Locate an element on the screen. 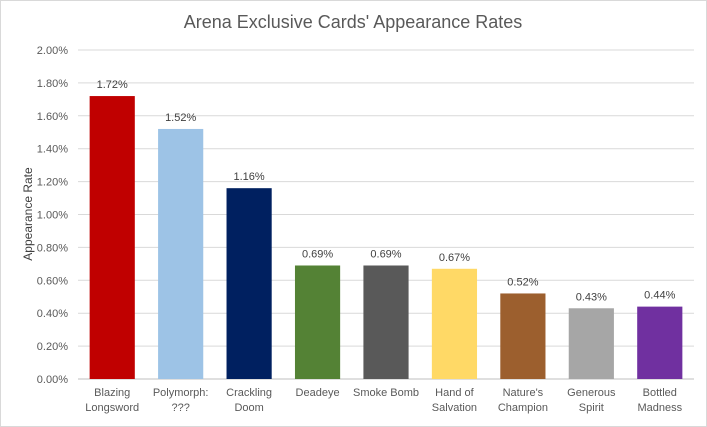 The width and height of the screenshot is (707, 427). y-tick-label: 0.00% is located at coordinates (52, 380).